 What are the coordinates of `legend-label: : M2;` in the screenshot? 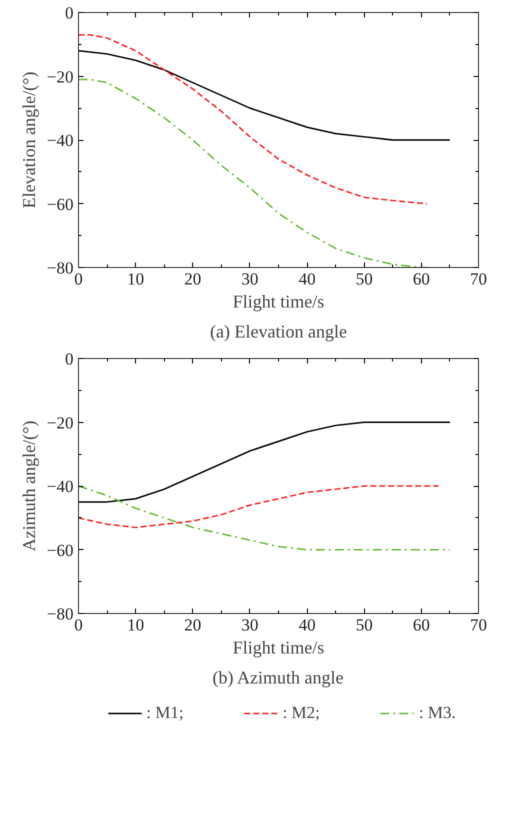 It's located at (301, 713).